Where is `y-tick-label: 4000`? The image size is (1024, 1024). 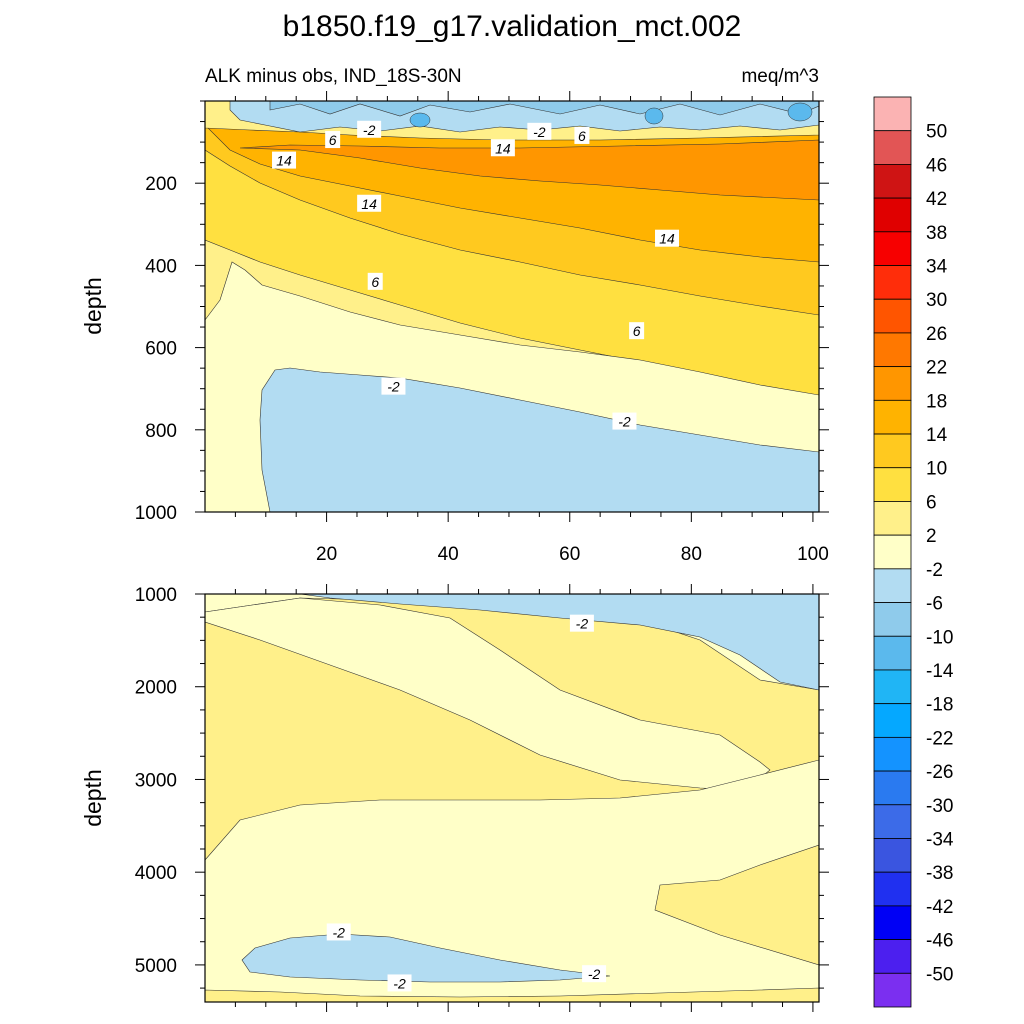
y-tick-label: 4000 is located at coordinates (156, 873).